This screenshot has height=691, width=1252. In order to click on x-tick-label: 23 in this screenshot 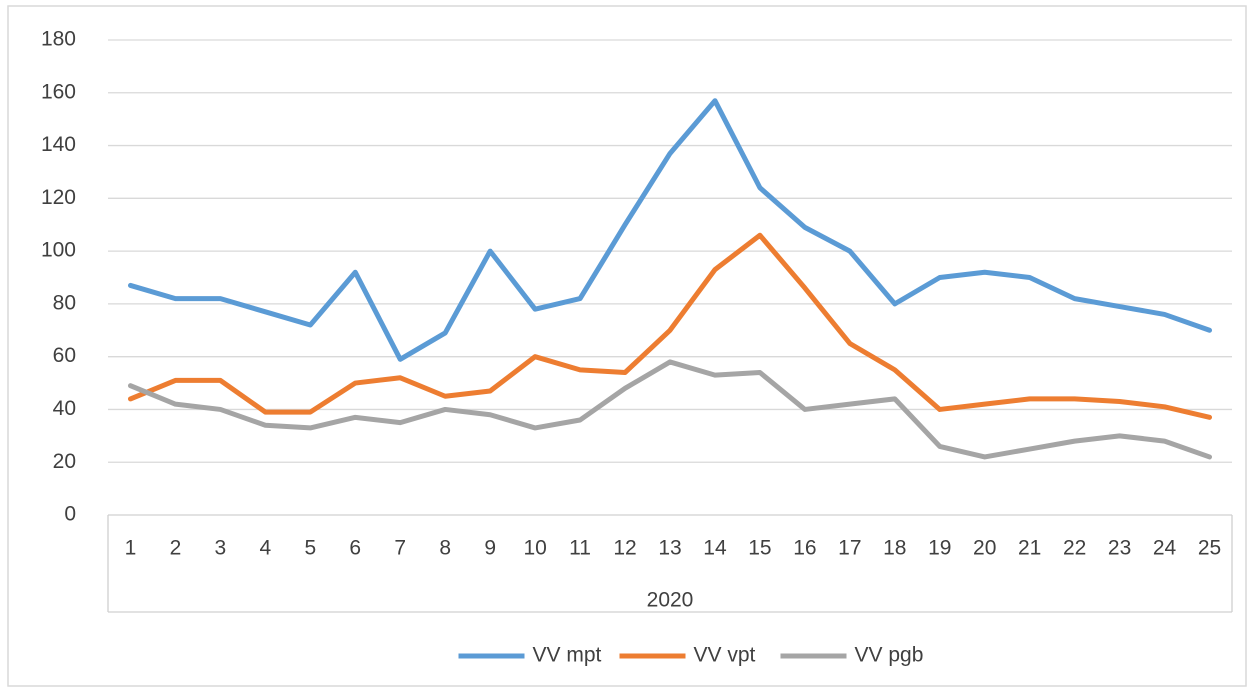, I will do `click(1119, 548)`.